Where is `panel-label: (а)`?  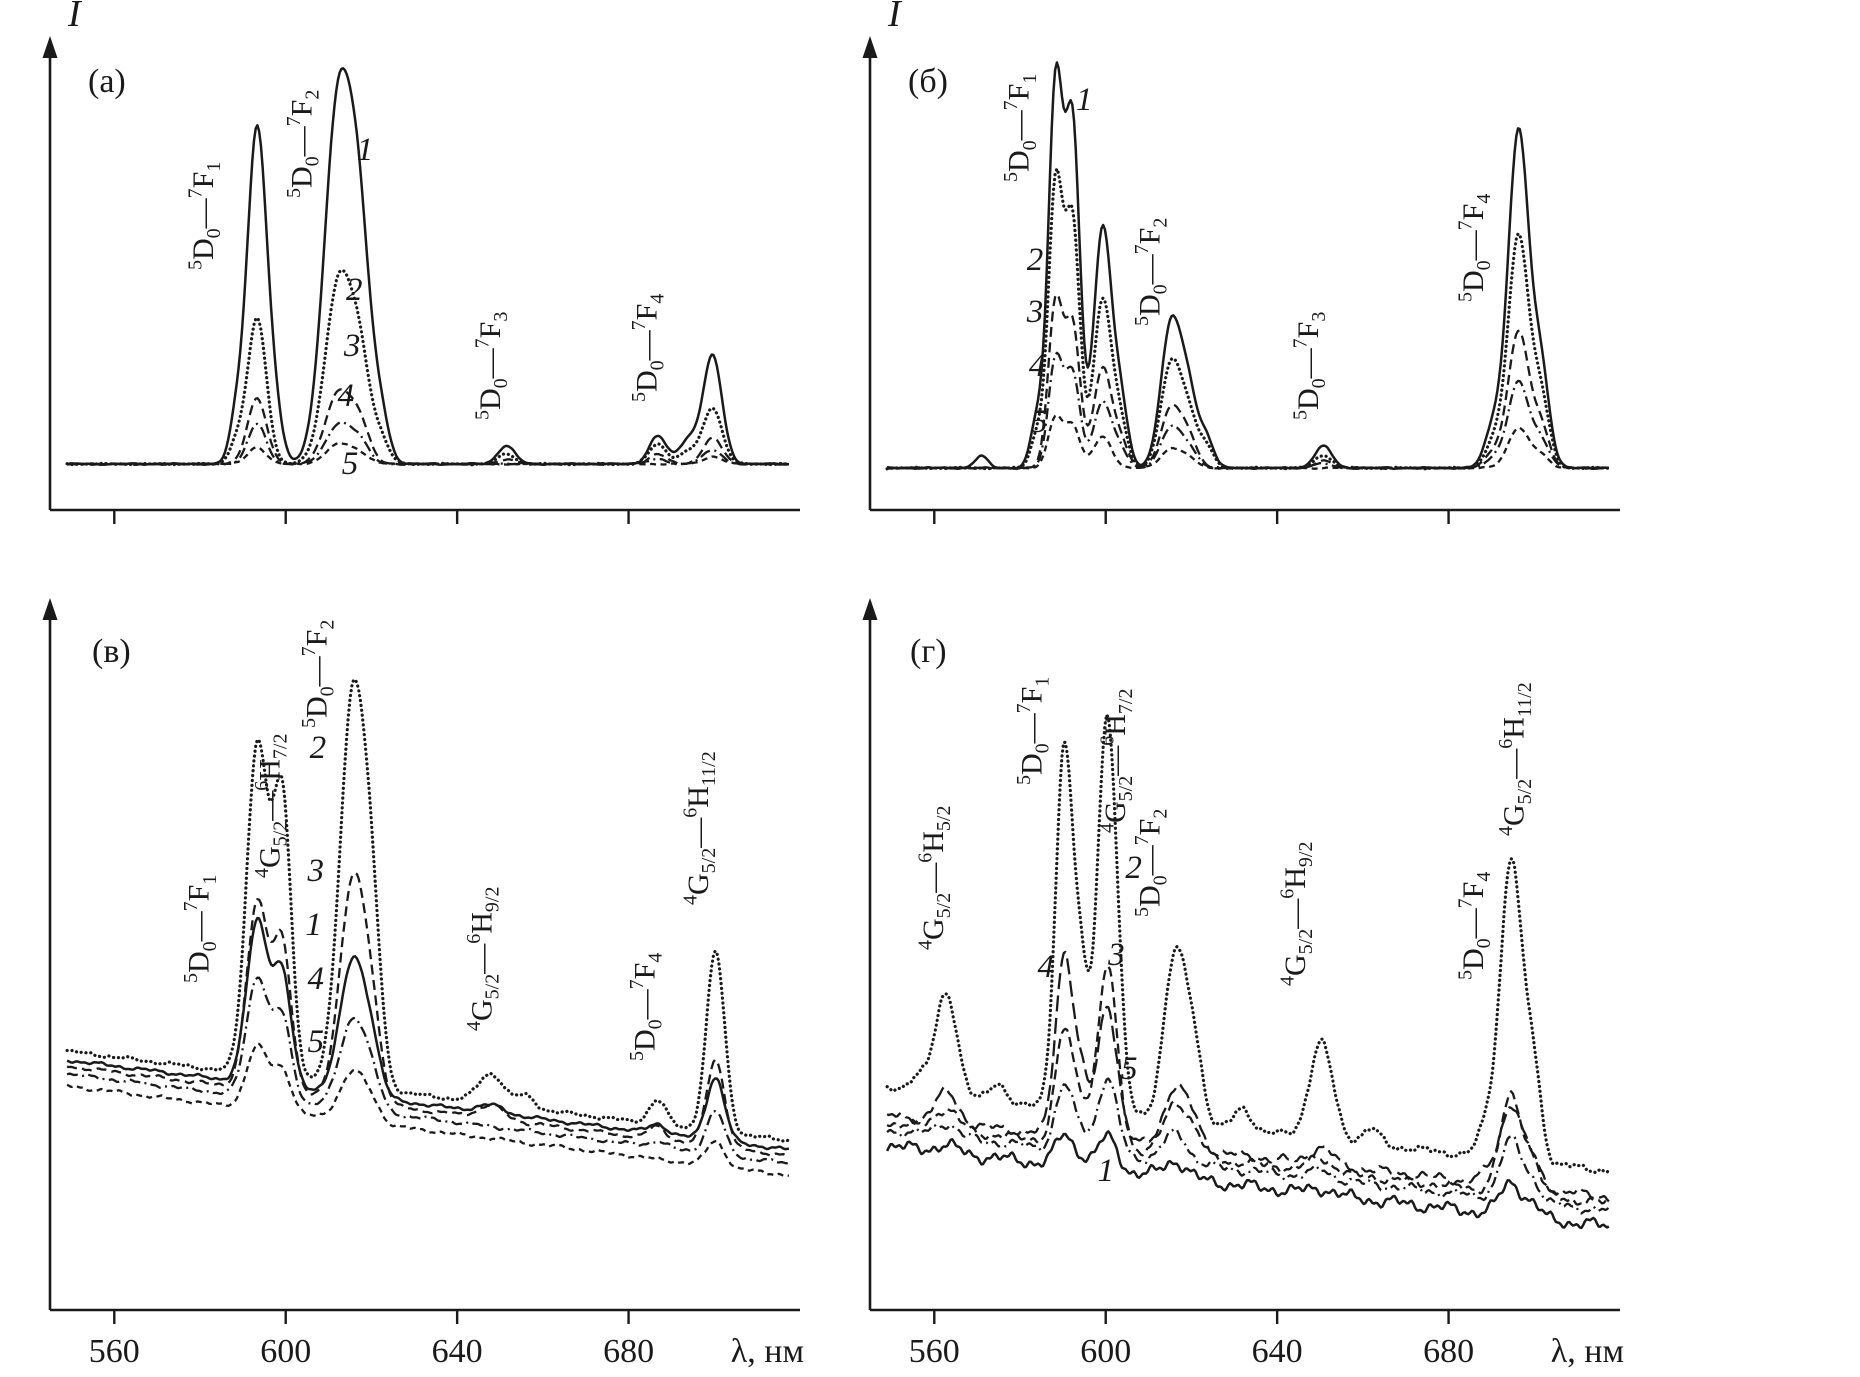 panel-label: (а) is located at coordinates (107, 81).